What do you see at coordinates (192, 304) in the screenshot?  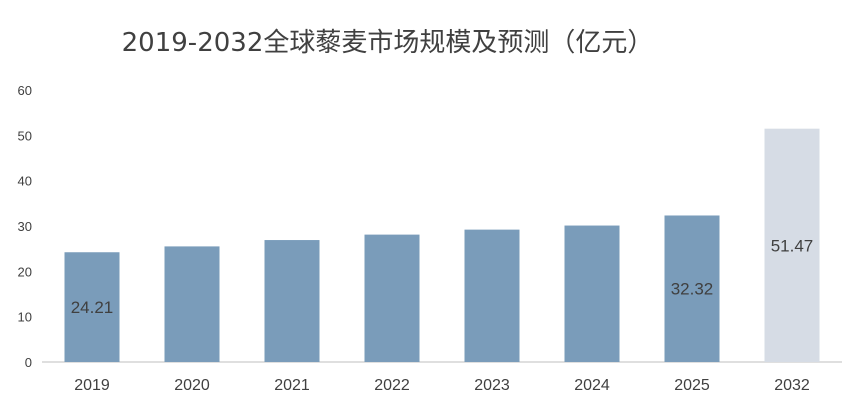 I see `bar-2020` at bounding box center [192, 304].